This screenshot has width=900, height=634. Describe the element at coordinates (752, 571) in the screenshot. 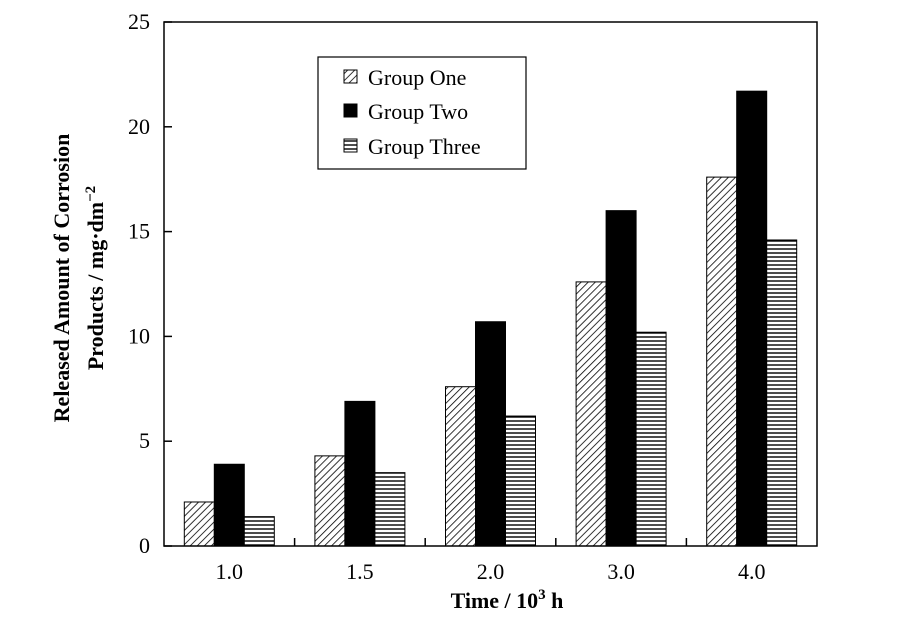

I see `x-tick-label: 4.0` at that location.